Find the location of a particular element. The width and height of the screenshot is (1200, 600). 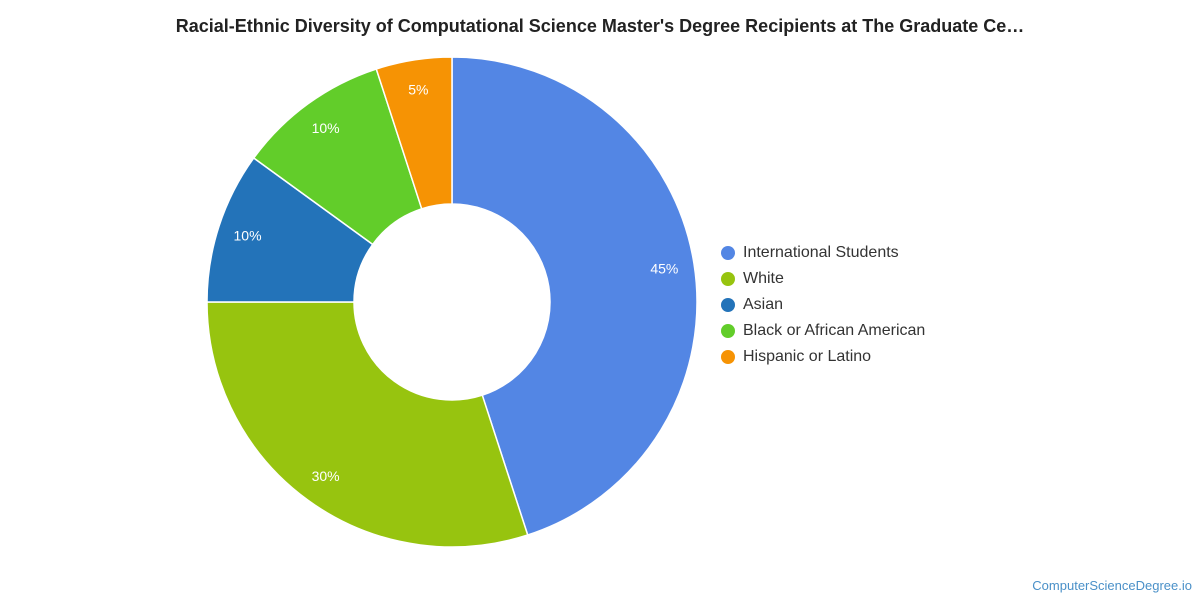

legend-label: Black or African American is located at coordinates (834, 330).